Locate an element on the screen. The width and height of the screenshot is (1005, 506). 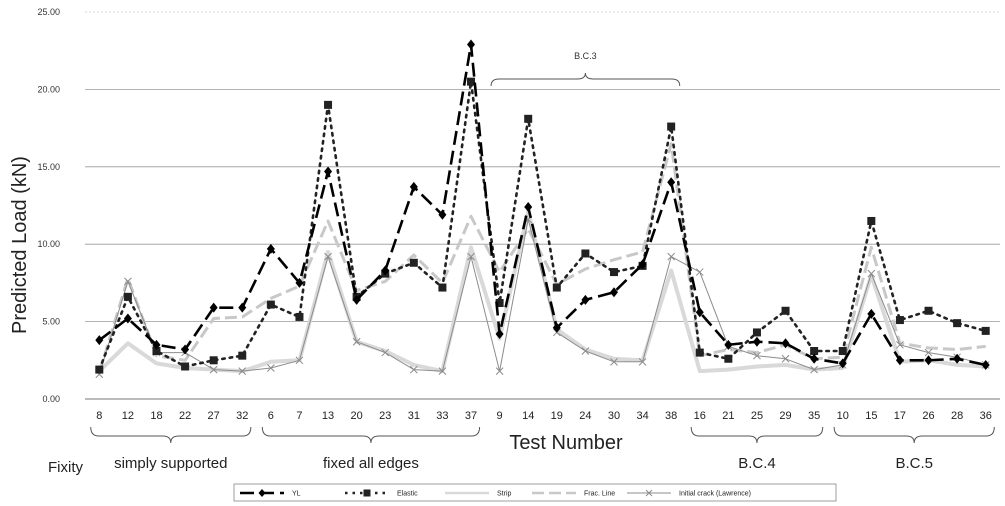
x-tick-label: 23 is located at coordinates (385, 416).